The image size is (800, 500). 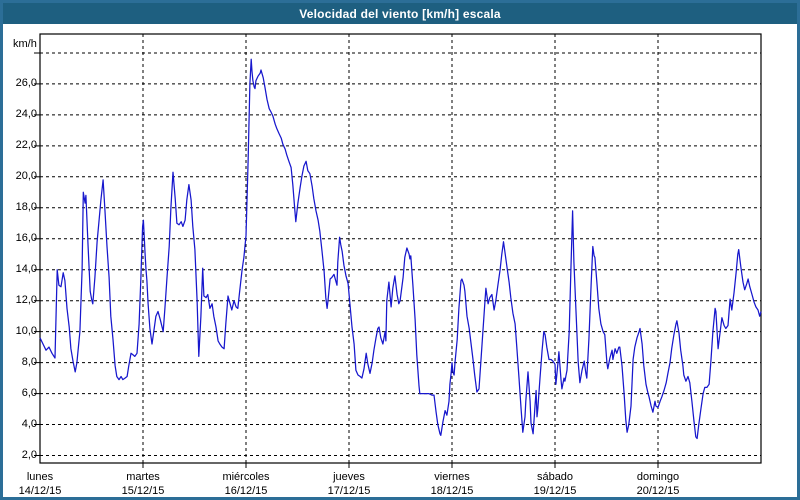 What do you see at coordinates (452, 491) in the screenshot?
I see `x-date-label: 18/12/15` at bounding box center [452, 491].